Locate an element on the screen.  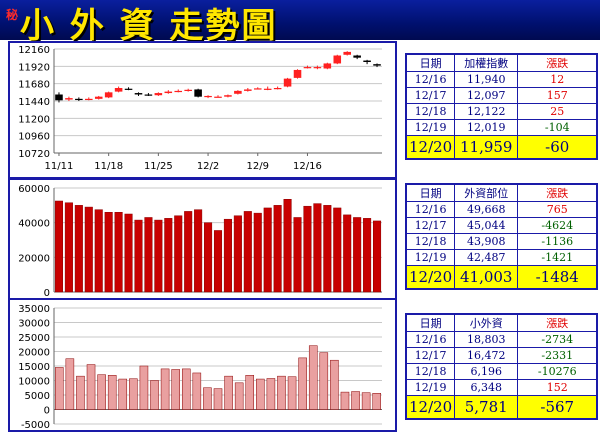
summary-value: 11,959 is located at coordinates (486, 147).